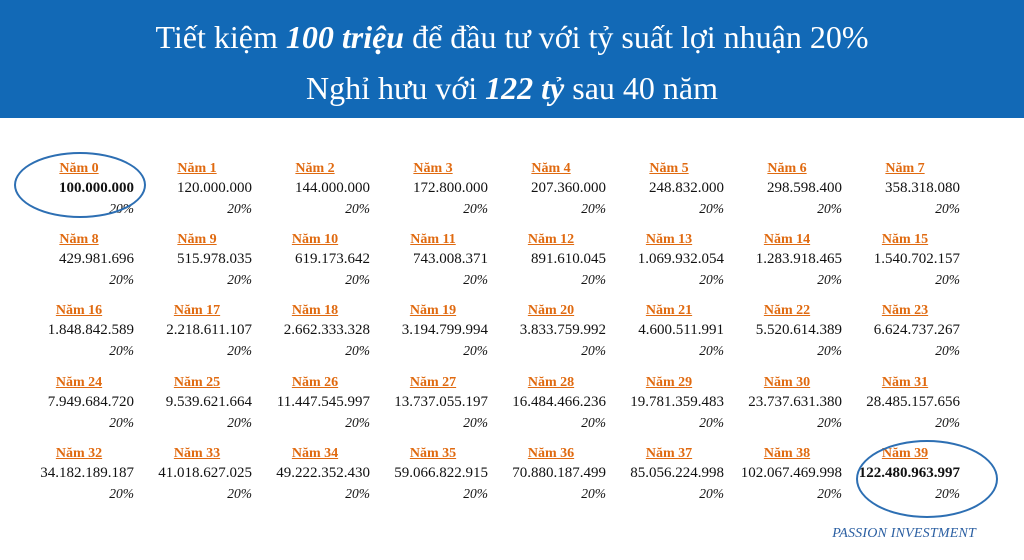  I want to click on year-label: Năm 10, so click(315, 240).